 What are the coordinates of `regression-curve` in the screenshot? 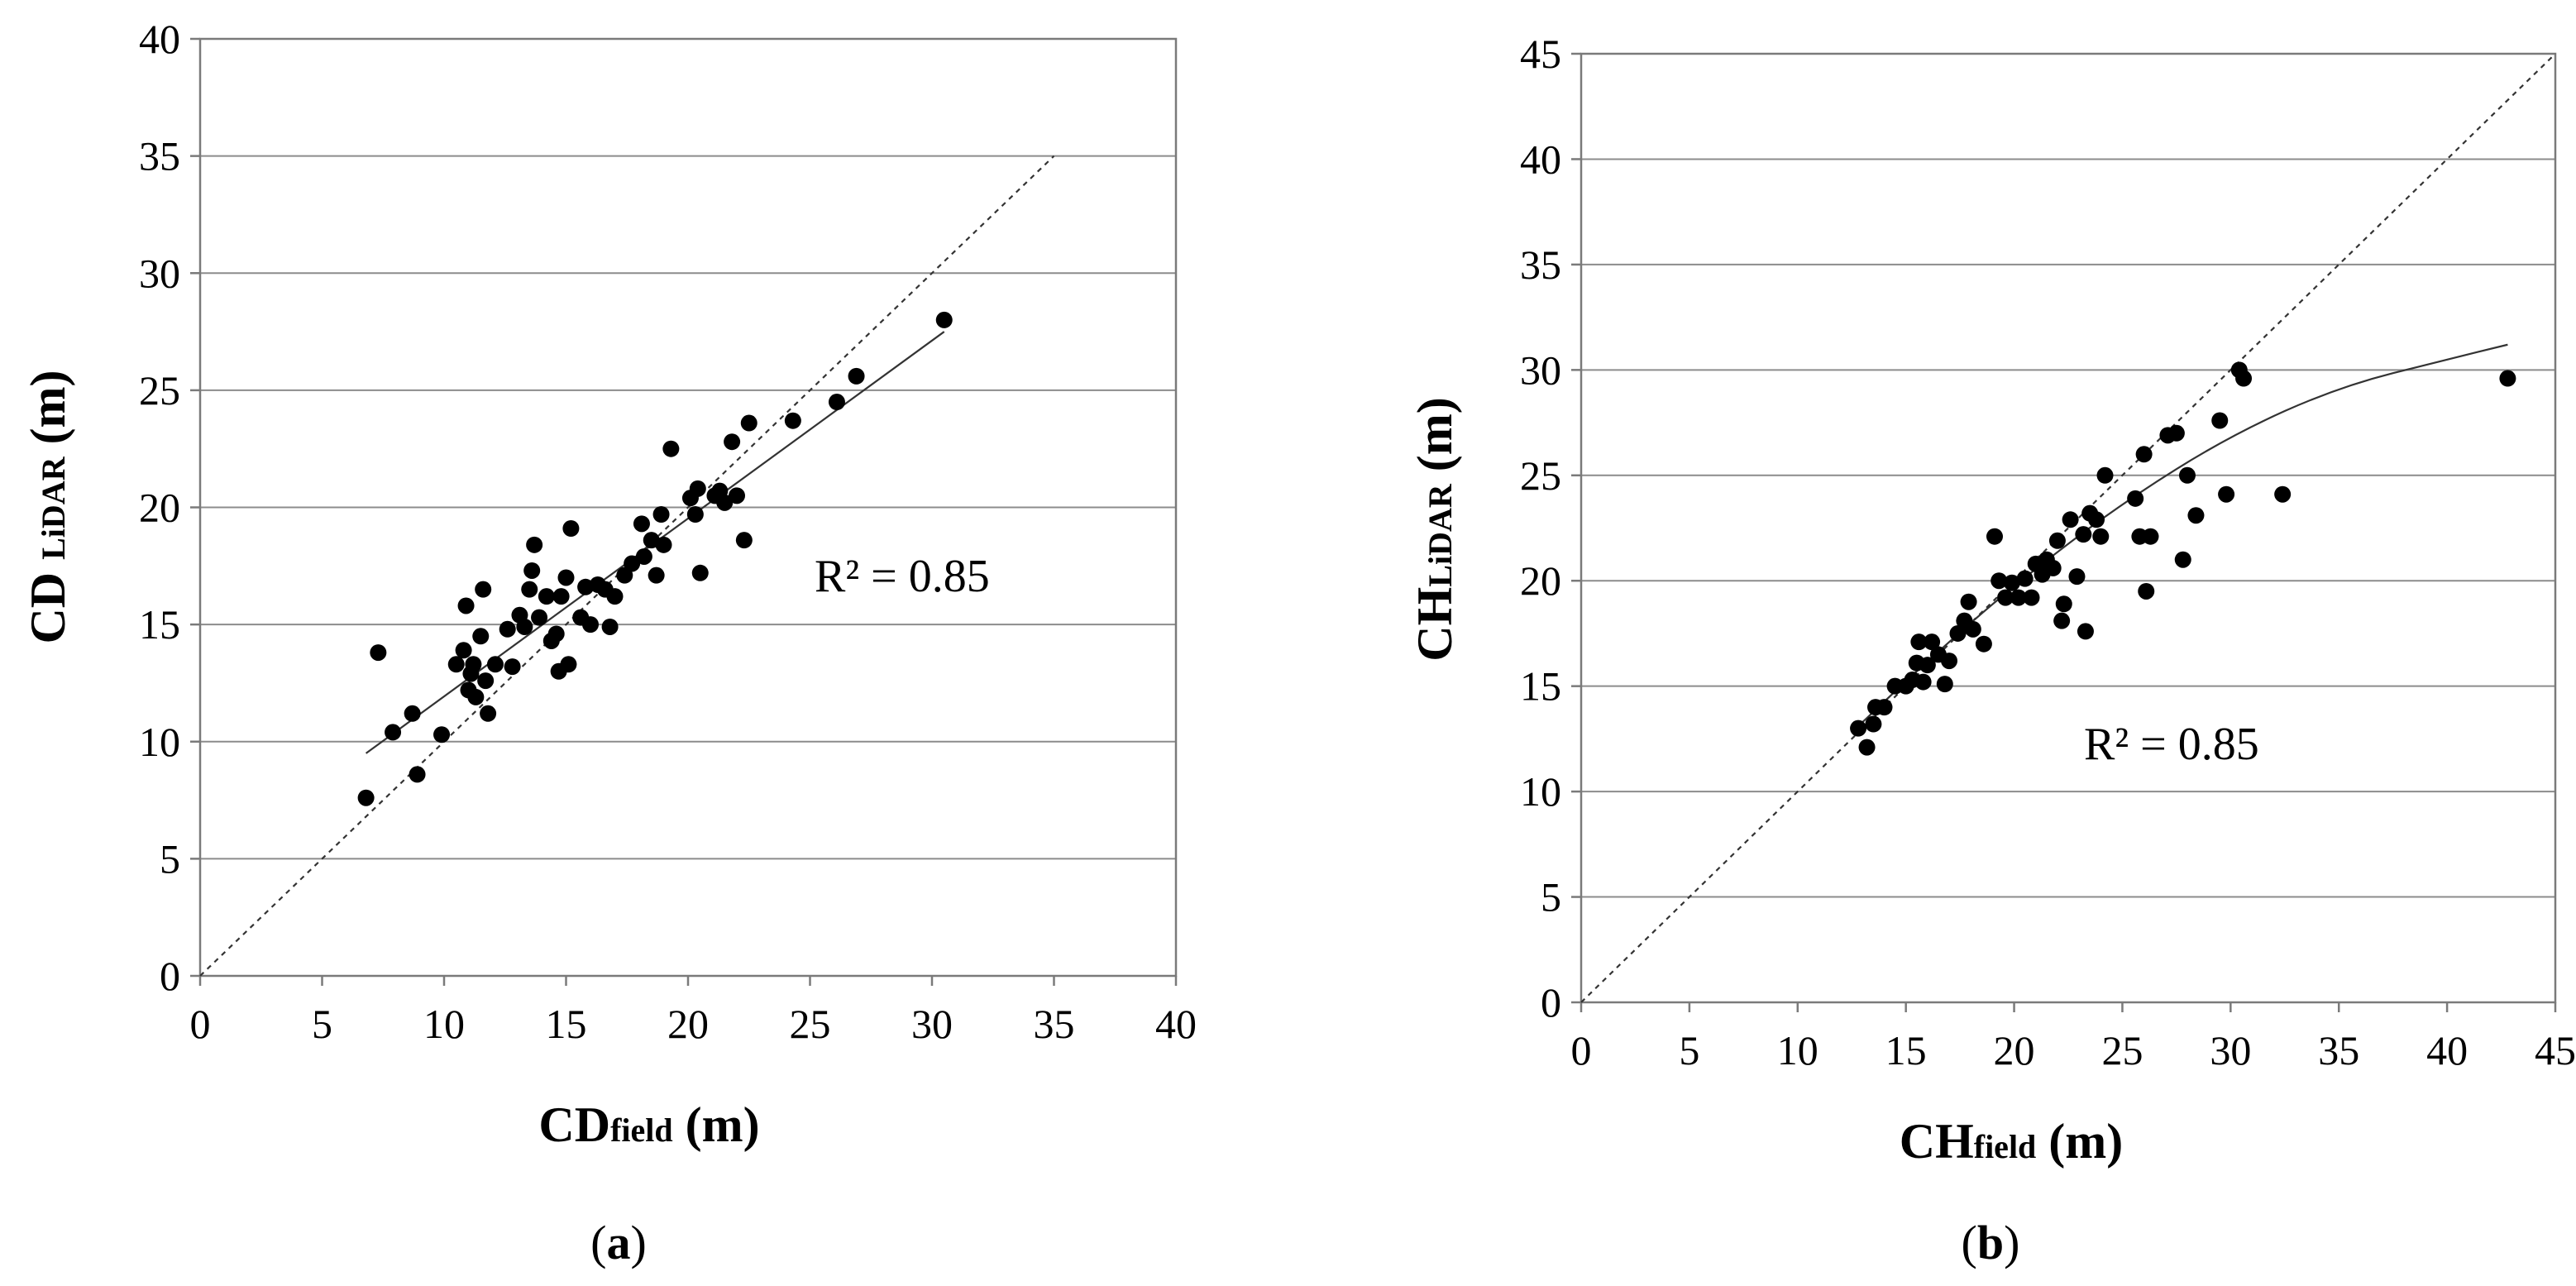 It's located at (2182, 535).